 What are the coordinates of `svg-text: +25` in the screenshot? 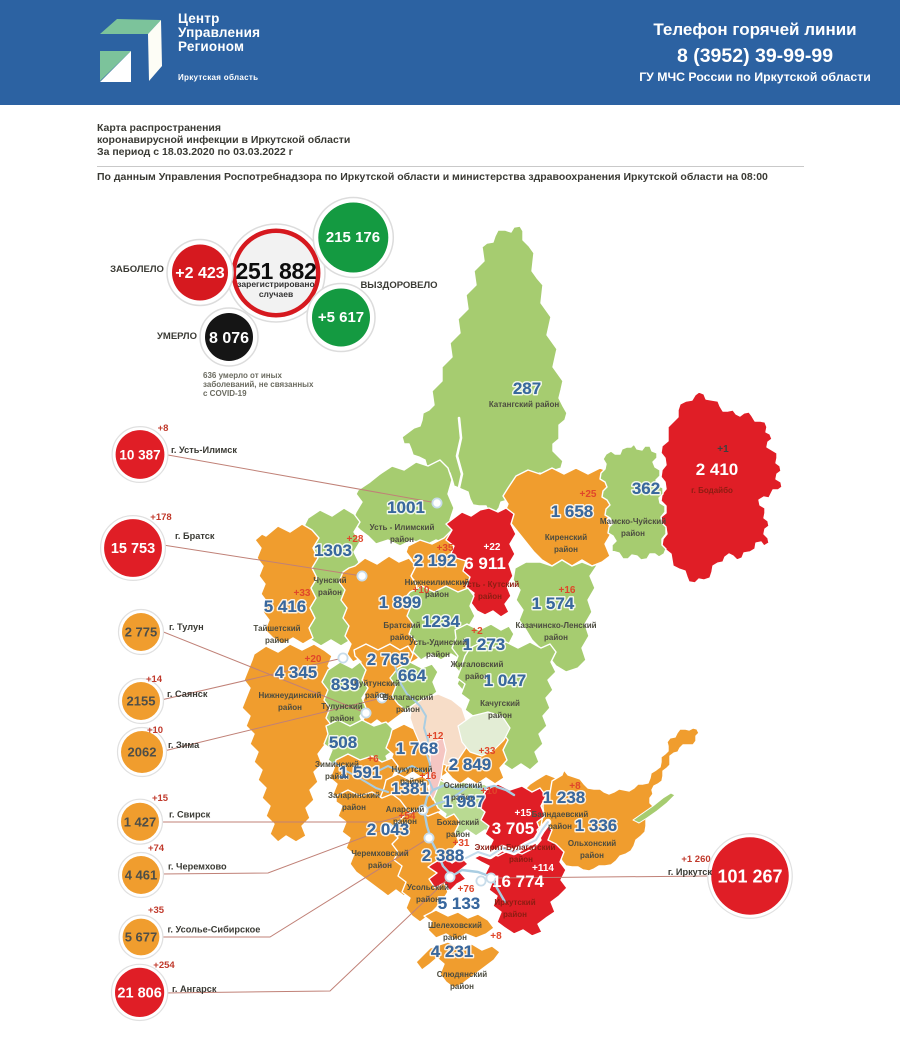 It's located at (588, 494).